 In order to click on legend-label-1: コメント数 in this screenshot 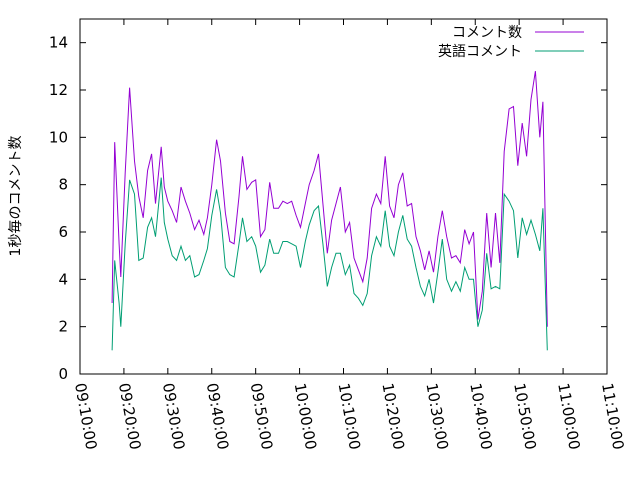, I will do `click(487, 33)`.